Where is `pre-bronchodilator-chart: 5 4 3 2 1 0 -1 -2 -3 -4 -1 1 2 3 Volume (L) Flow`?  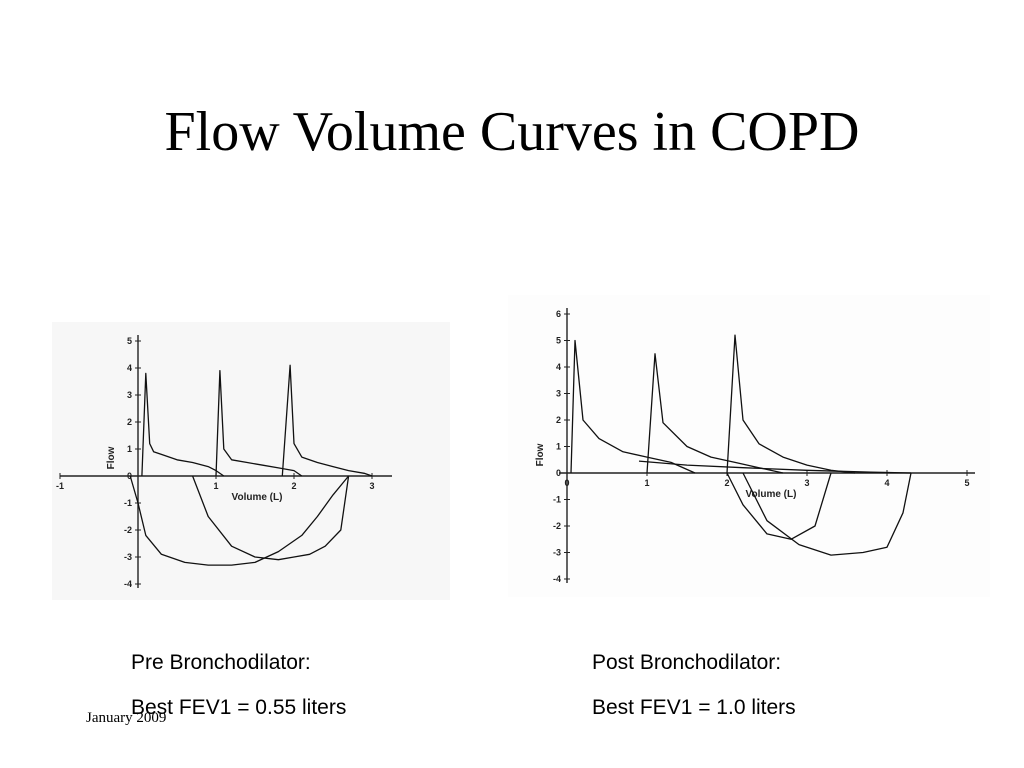
pre-bronchodilator-chart: 5 4 3 2 1 0 -1 -2 -3 -4 -1 1 2 3 Volume (L) Flow is located at coordinates (251, 461).